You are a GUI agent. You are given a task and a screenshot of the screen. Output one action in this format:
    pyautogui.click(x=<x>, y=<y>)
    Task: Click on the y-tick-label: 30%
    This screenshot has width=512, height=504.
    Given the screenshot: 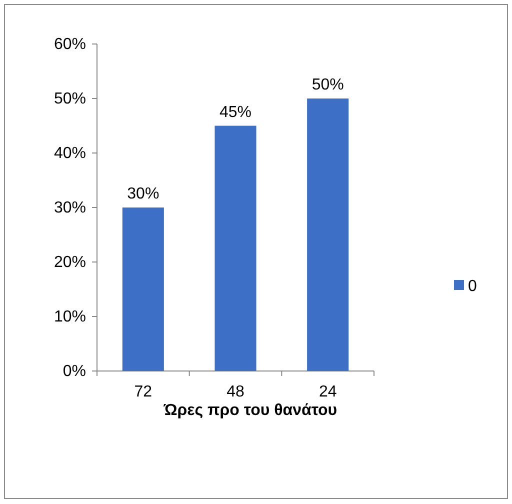 What is the action you would take?
    pyautogui.click(x=70, y=208)
    